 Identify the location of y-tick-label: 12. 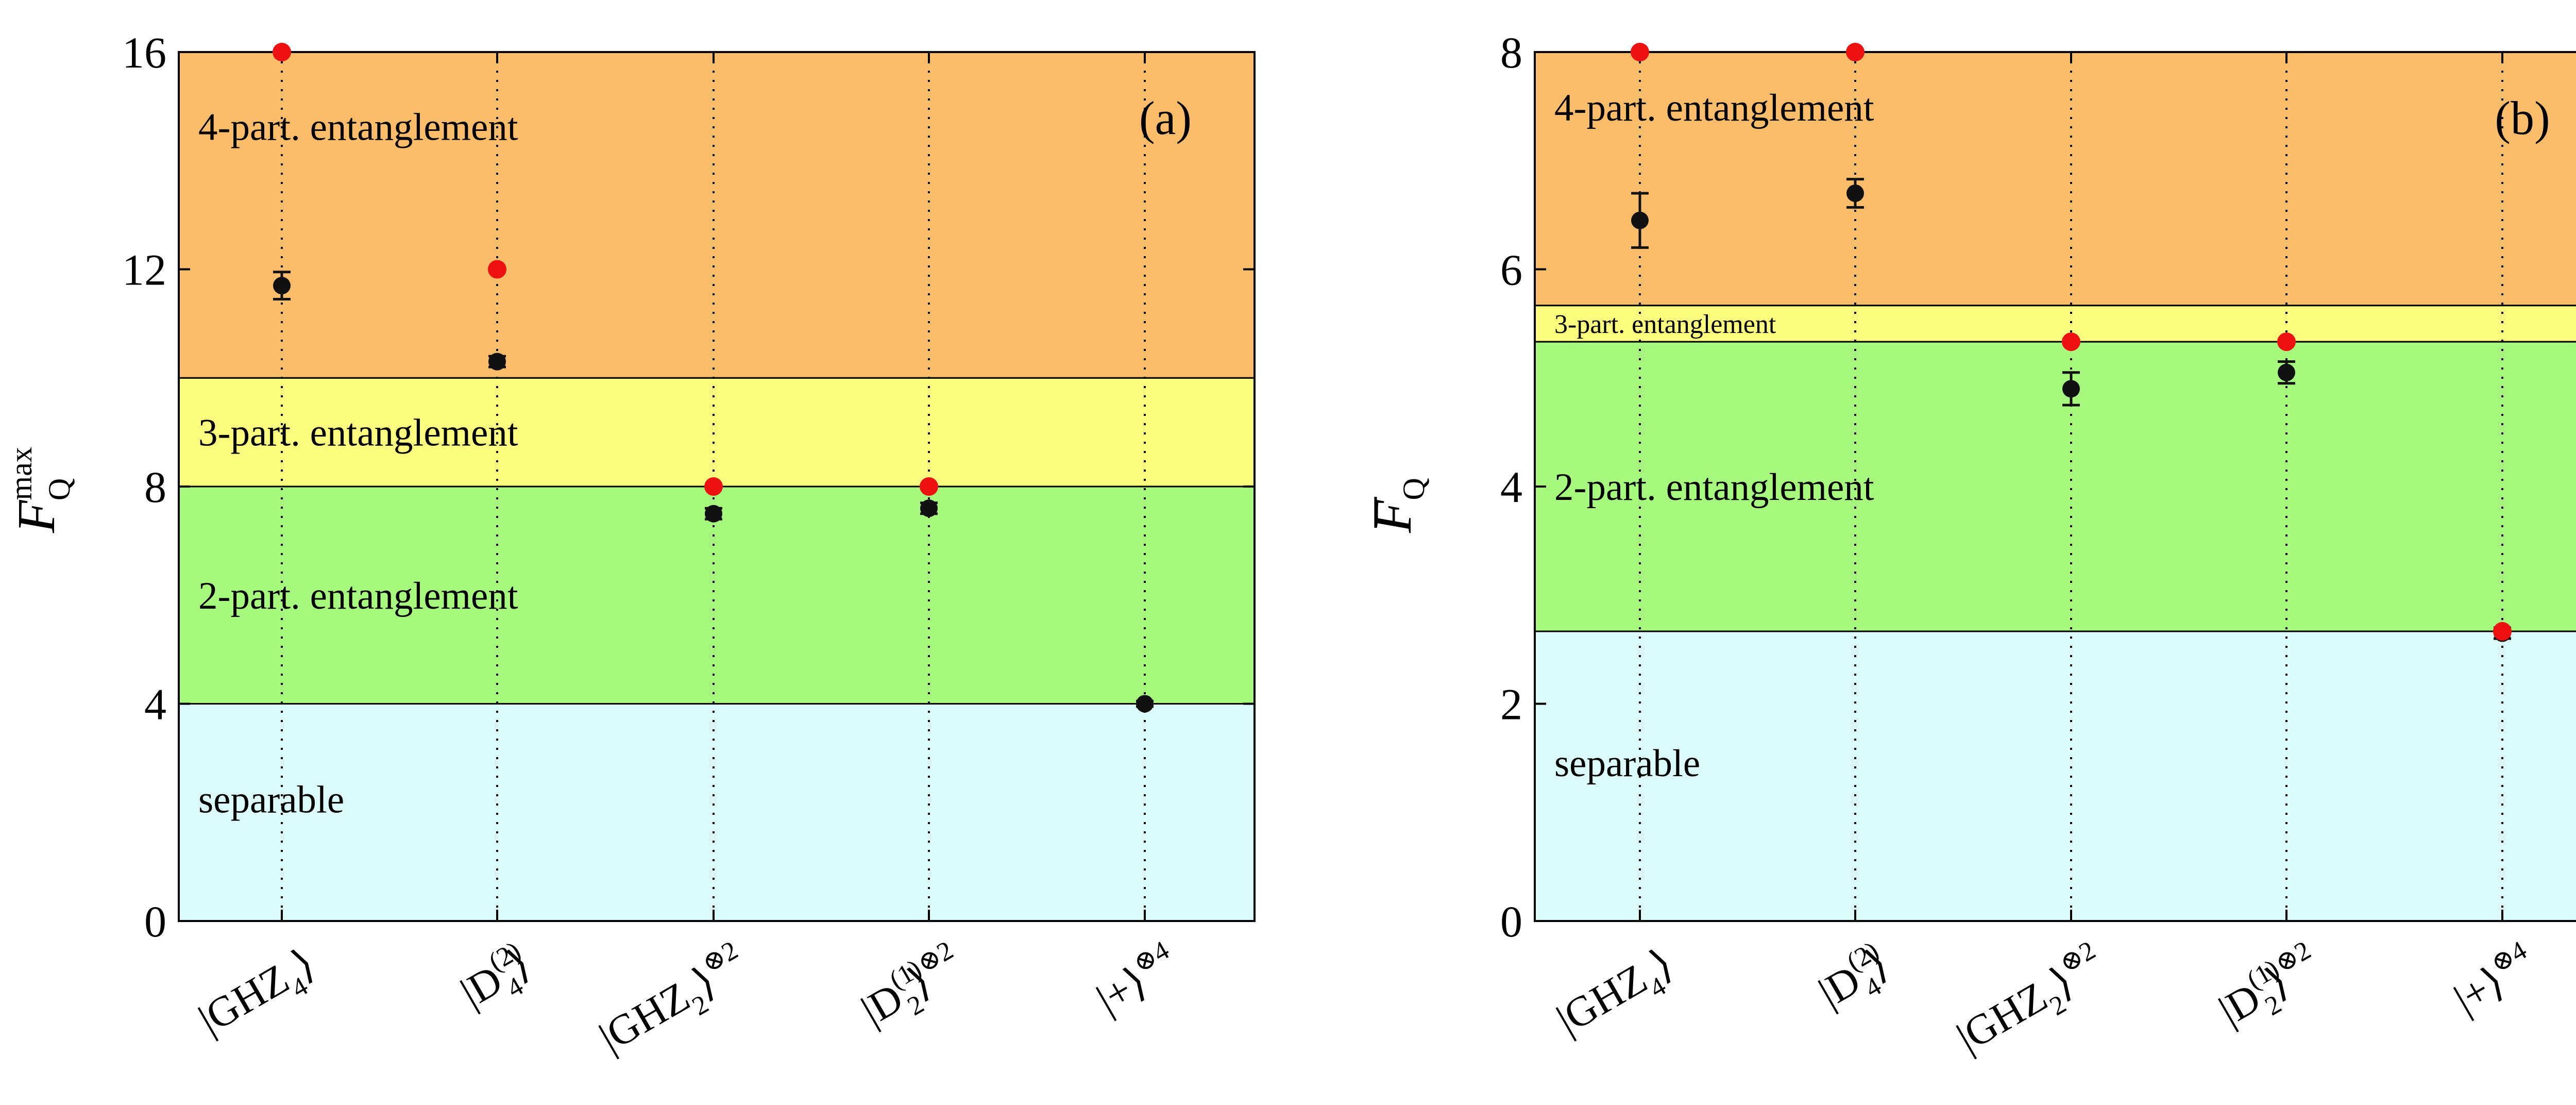
(144, 270).